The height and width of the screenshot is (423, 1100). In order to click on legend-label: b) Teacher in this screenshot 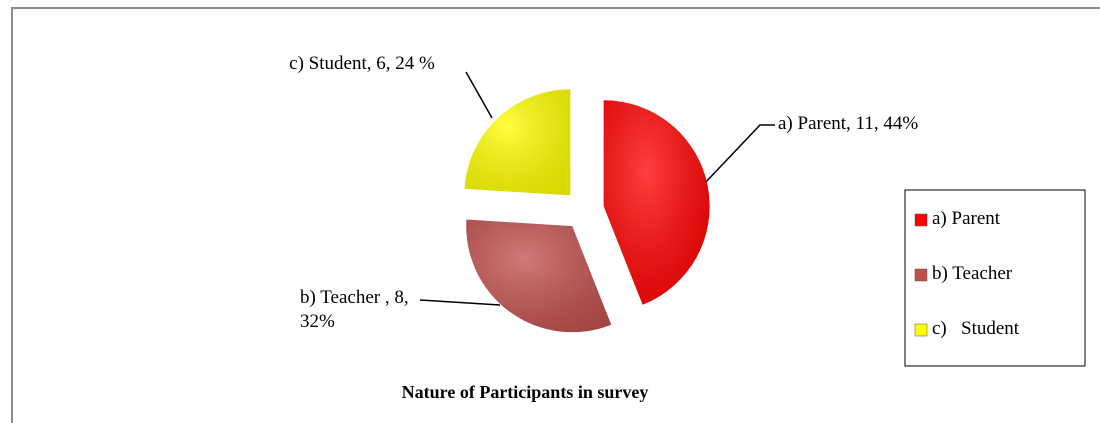, I will do `click(972, 273)`.